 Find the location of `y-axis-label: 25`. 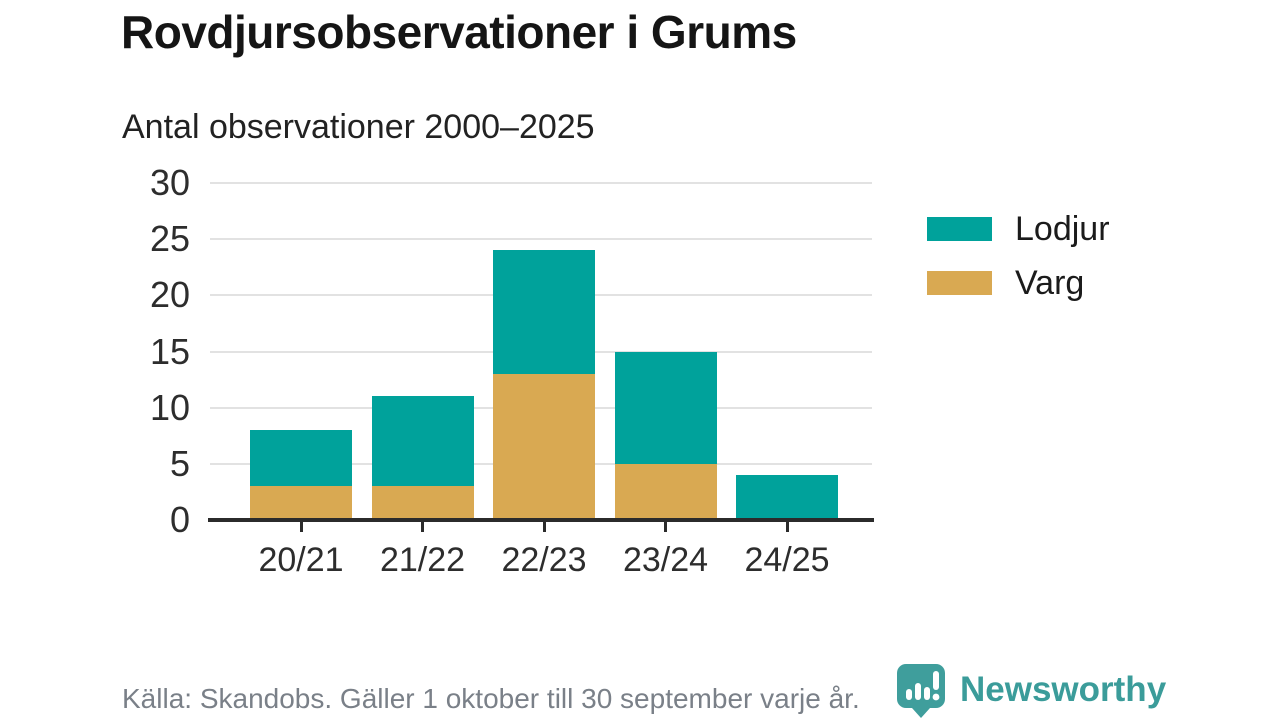

y-axis-label: 25 is located at coordinates (169, 239).